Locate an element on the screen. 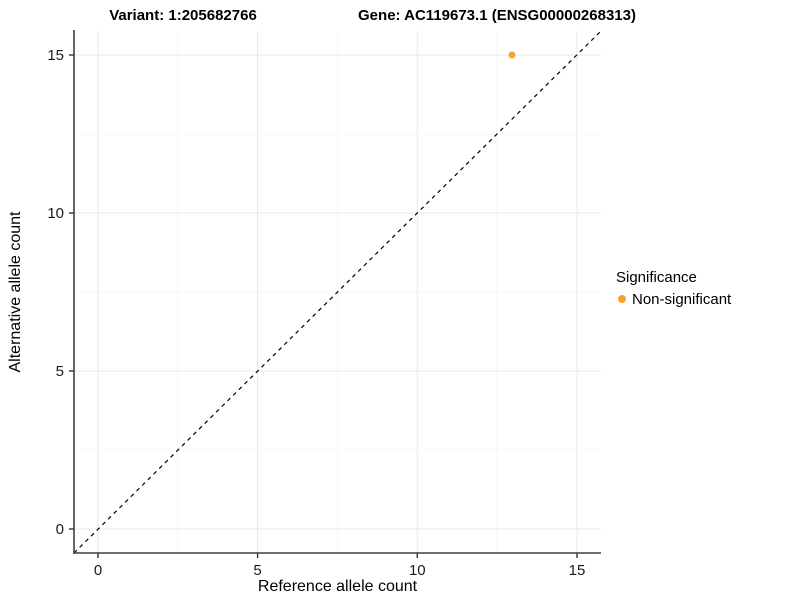 Image resolution: width=800 pixels, height=600 pixels. x-tick-labels: 0 5 10 15 is located at coordinates (340, 570).